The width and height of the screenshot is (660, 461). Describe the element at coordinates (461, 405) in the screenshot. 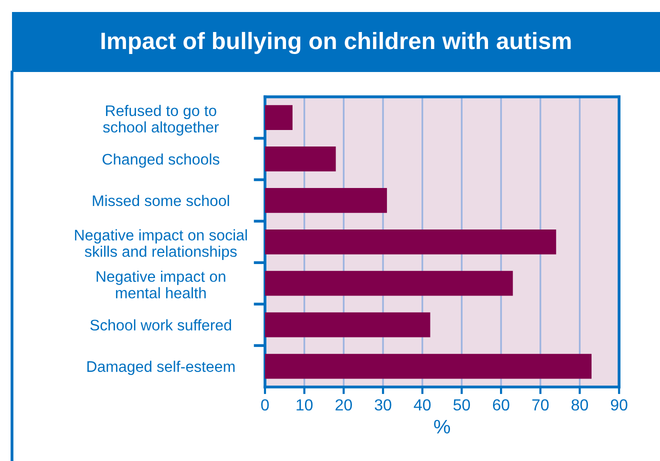

I see `x-tick-label: 50` at that location.